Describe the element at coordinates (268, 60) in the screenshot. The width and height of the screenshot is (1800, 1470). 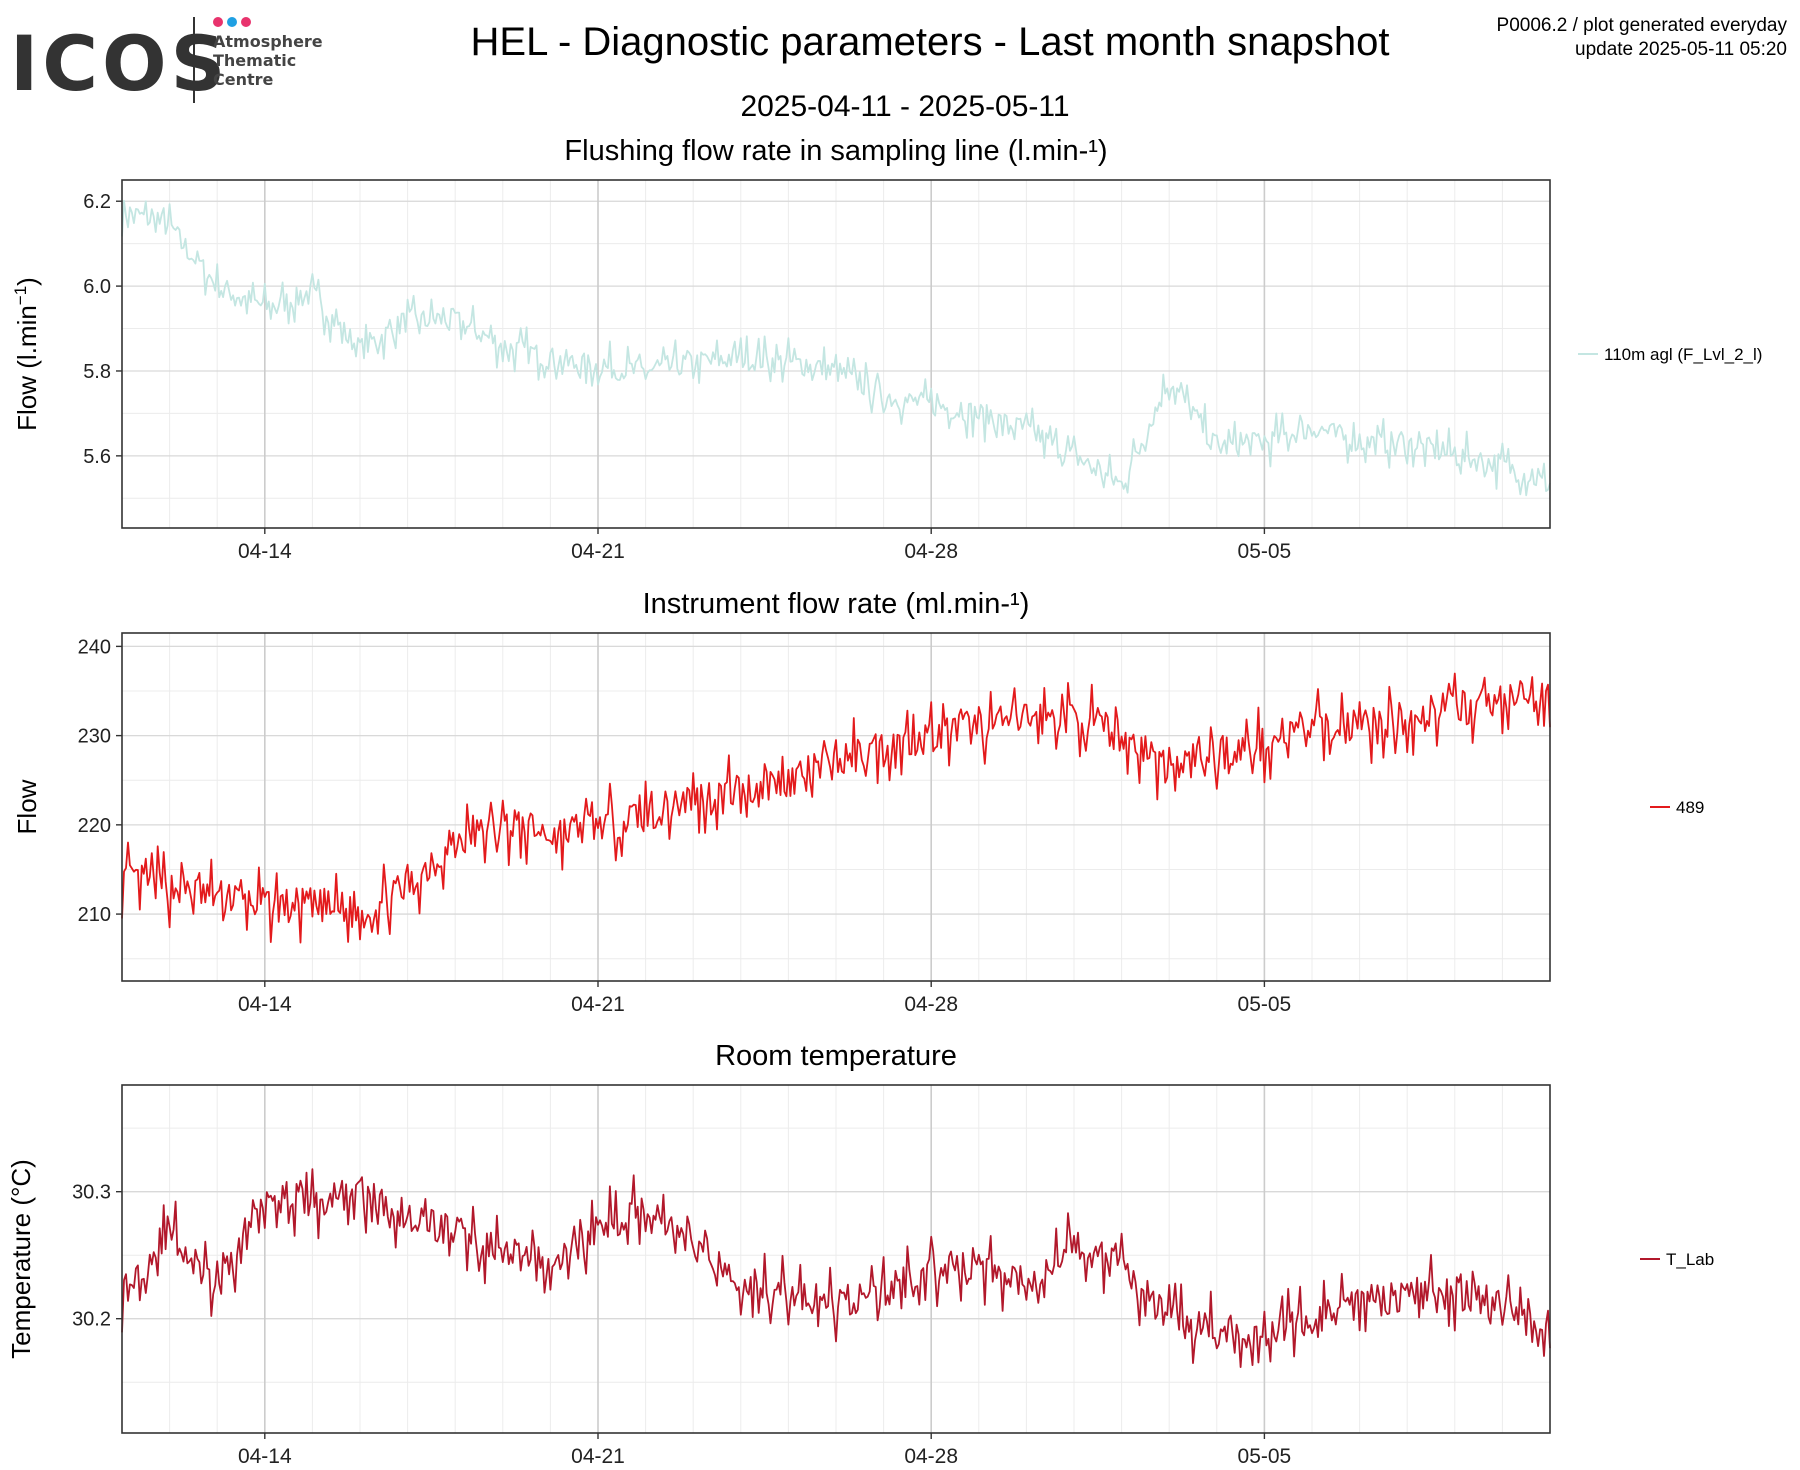
I see `logo-subtitle: Atmosphere Thematic Centre` at that location.